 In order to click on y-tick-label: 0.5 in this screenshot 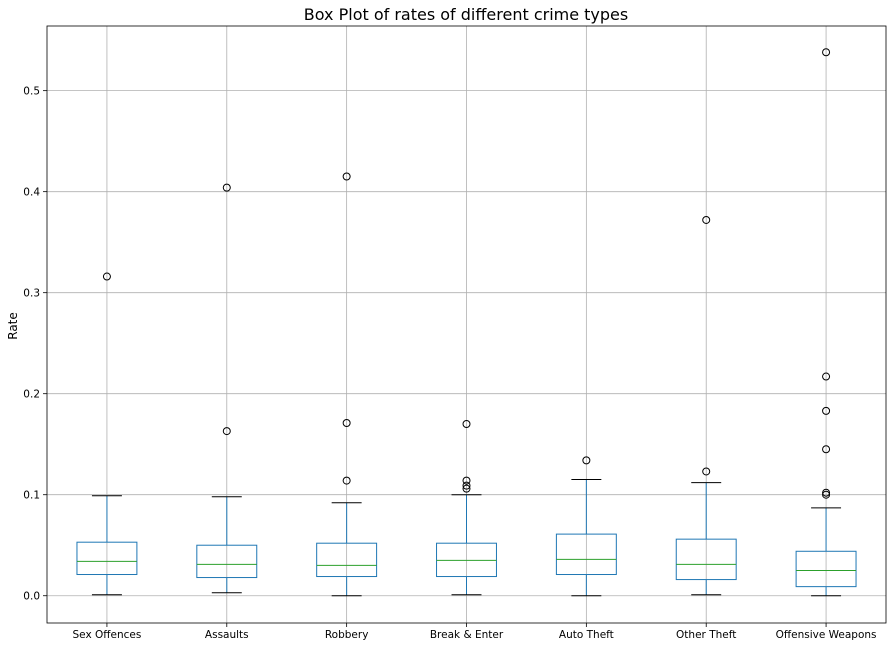, I will do `click(31, 92)`.